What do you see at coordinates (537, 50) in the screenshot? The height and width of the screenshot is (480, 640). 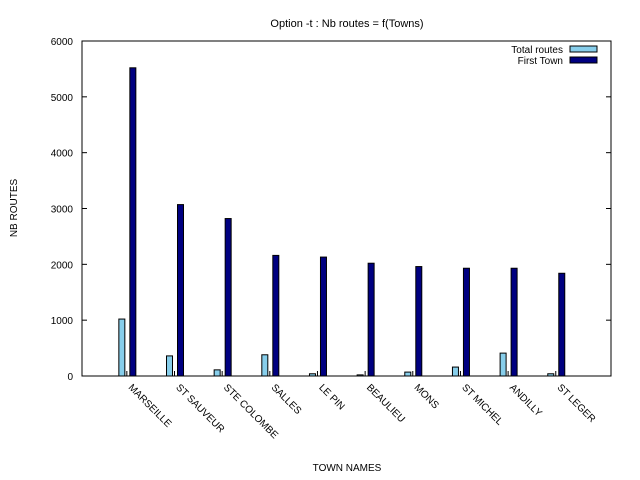 I see `legend-label: Total routes` at bounding box center [537, 50].